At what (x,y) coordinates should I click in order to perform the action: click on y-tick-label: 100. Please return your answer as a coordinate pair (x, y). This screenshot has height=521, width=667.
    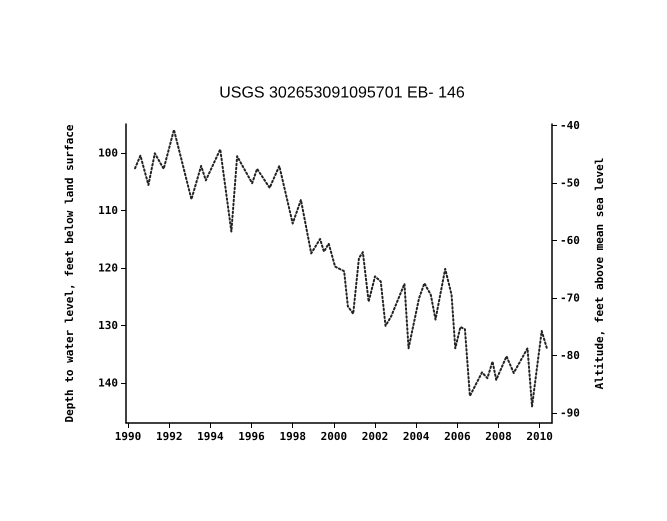
    Looking at the image, I should click on (108, 153).